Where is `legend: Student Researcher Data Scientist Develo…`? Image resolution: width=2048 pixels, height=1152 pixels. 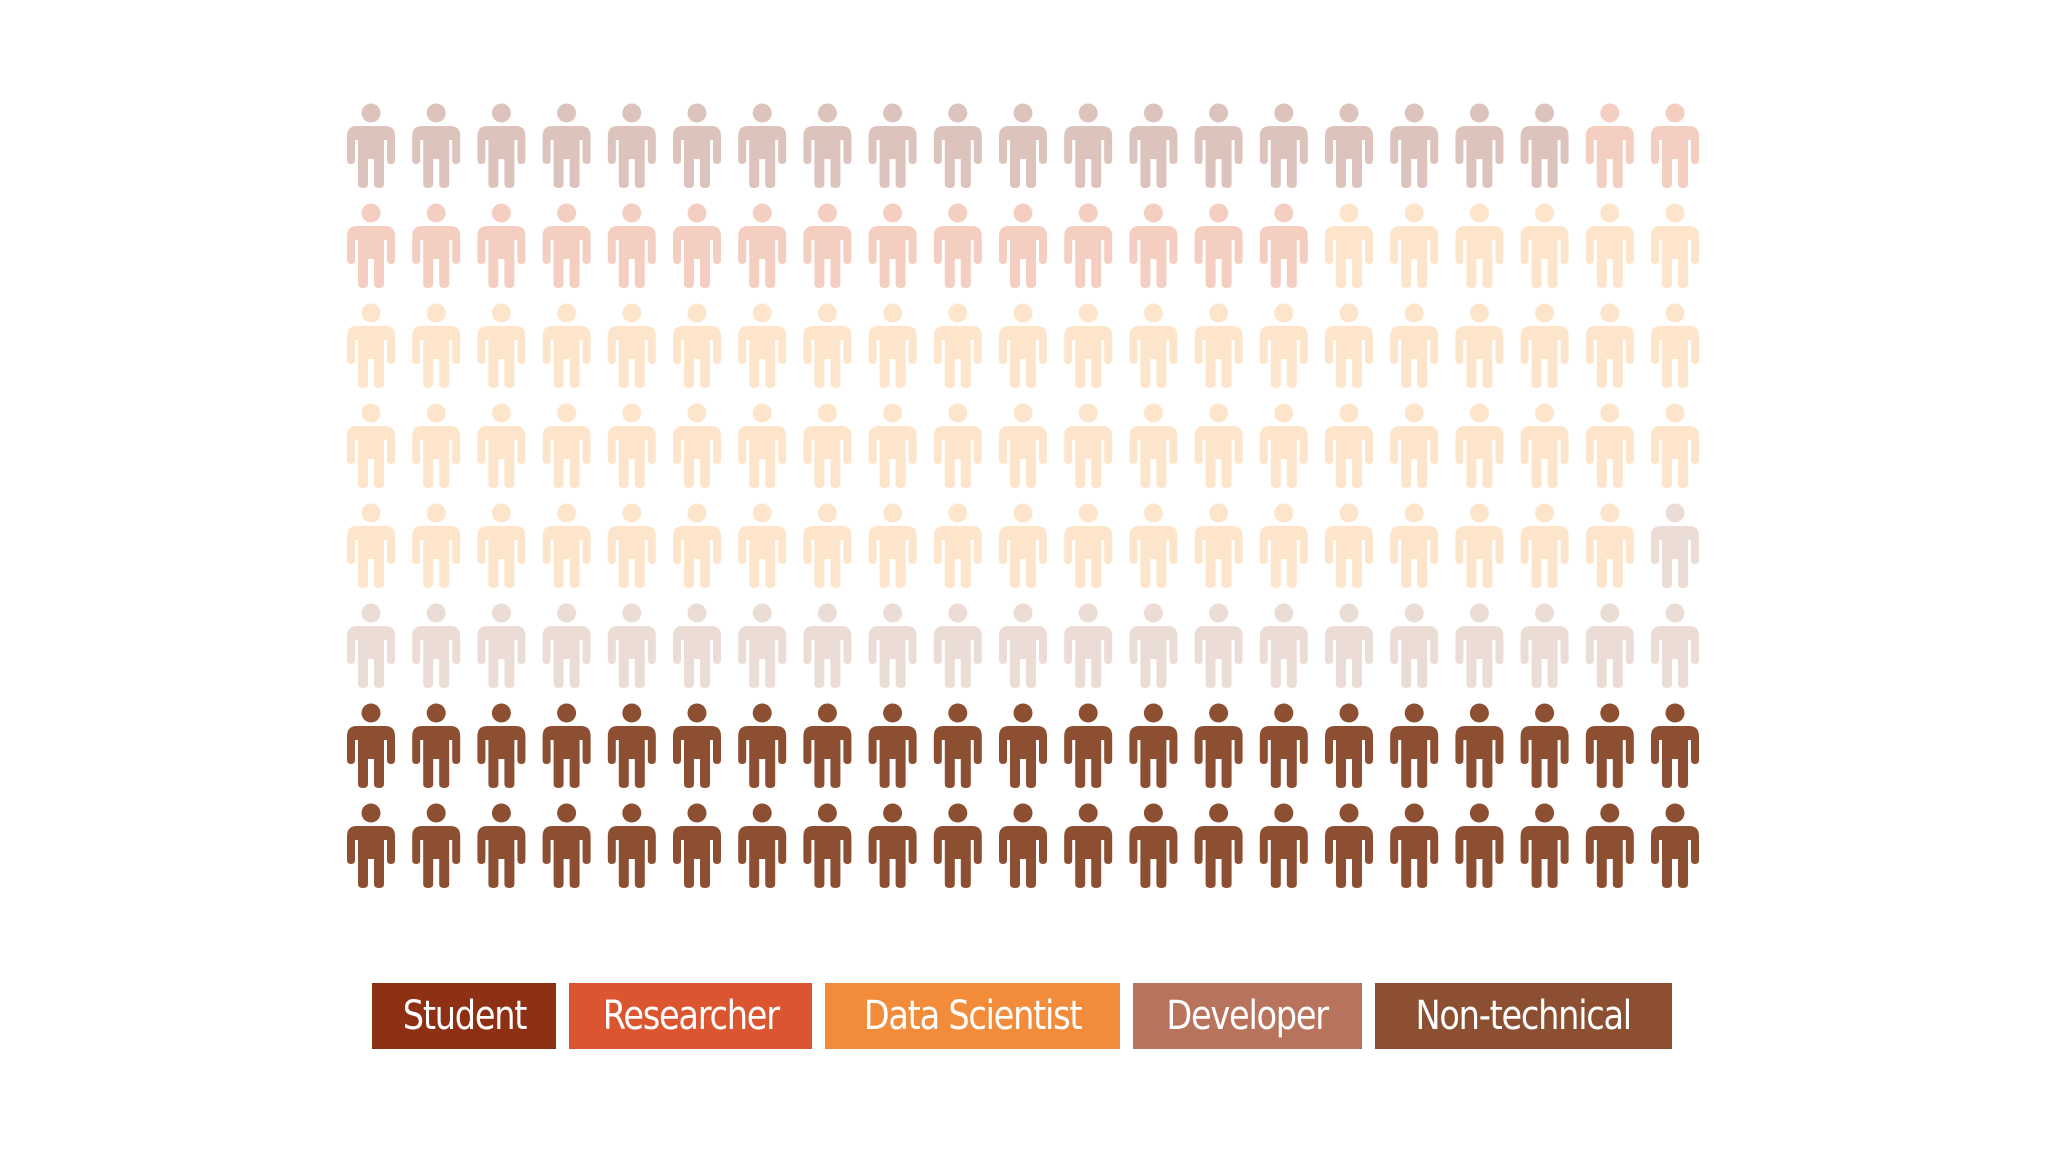
legend: Student Researcher Data Scientist Develo… is located at coordinates (1022, 1016).